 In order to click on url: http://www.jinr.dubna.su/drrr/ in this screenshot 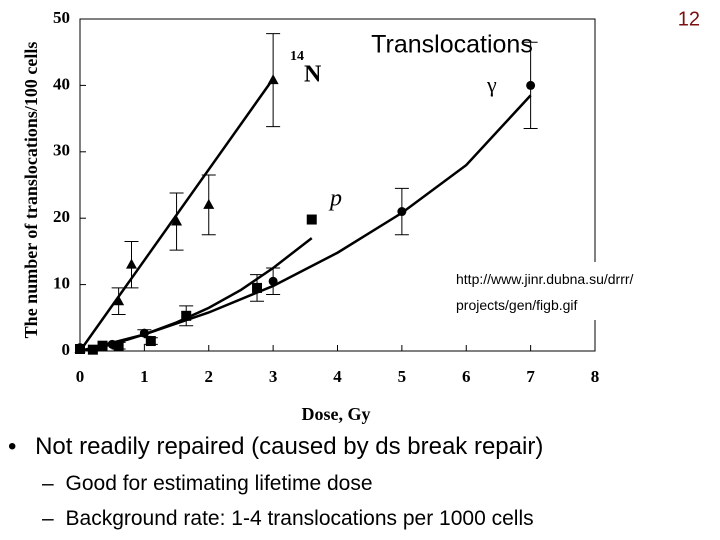, I will do `click(545, 279)`.